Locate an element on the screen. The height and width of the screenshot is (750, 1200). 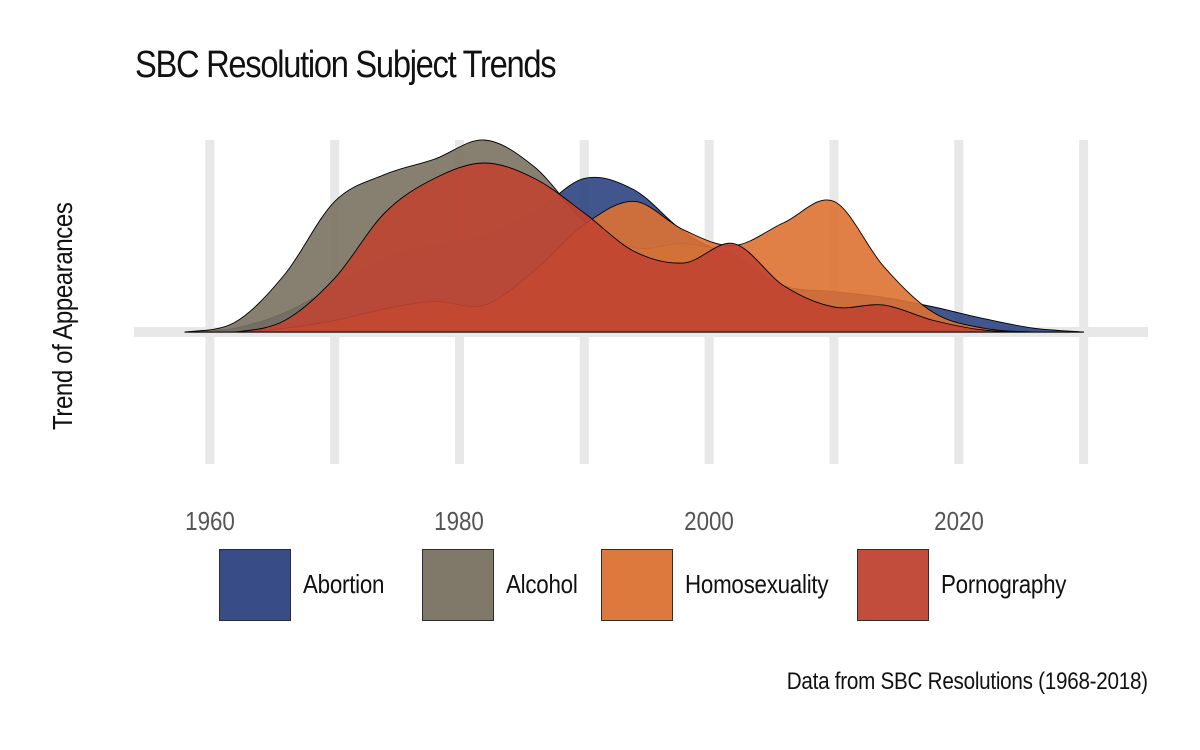
legend-label: Alcohol is located at coordinates (542, 584).